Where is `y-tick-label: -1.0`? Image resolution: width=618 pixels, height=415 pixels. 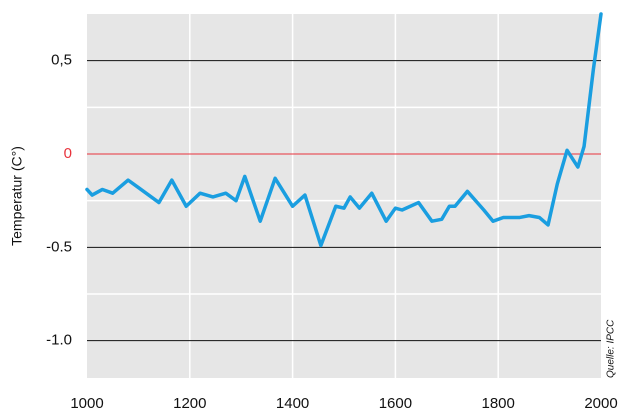 y-tick-label: -1.0 is located at coordinates (59, 340).